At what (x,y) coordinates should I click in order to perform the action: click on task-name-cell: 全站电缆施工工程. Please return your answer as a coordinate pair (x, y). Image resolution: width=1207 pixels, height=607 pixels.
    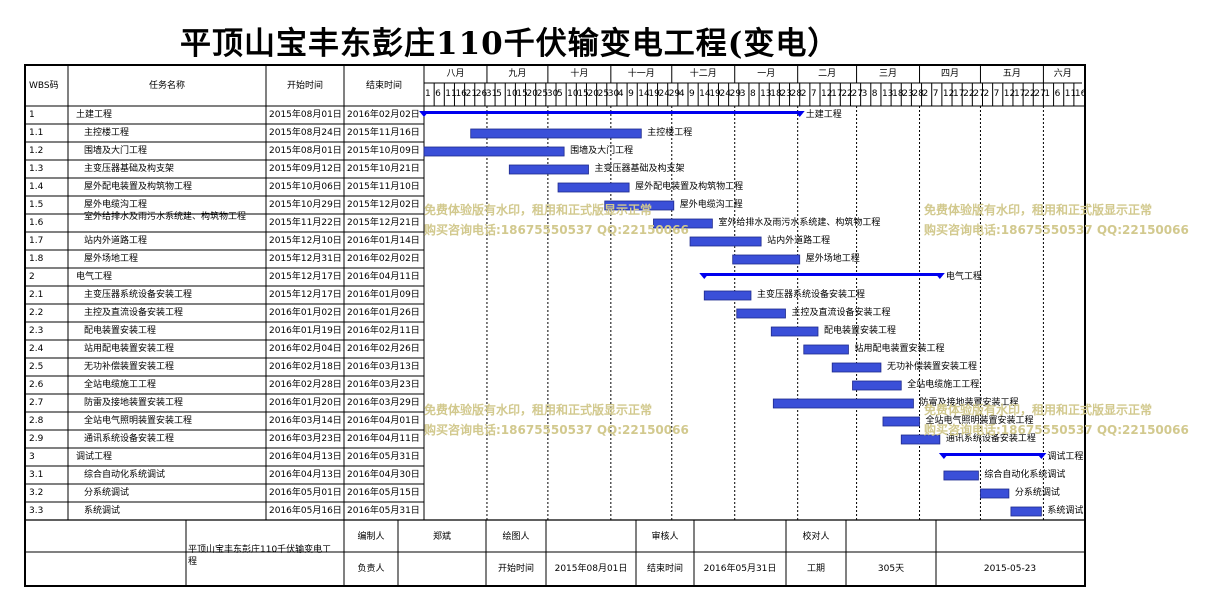
    Looking at the image, I should click on (120, 385).